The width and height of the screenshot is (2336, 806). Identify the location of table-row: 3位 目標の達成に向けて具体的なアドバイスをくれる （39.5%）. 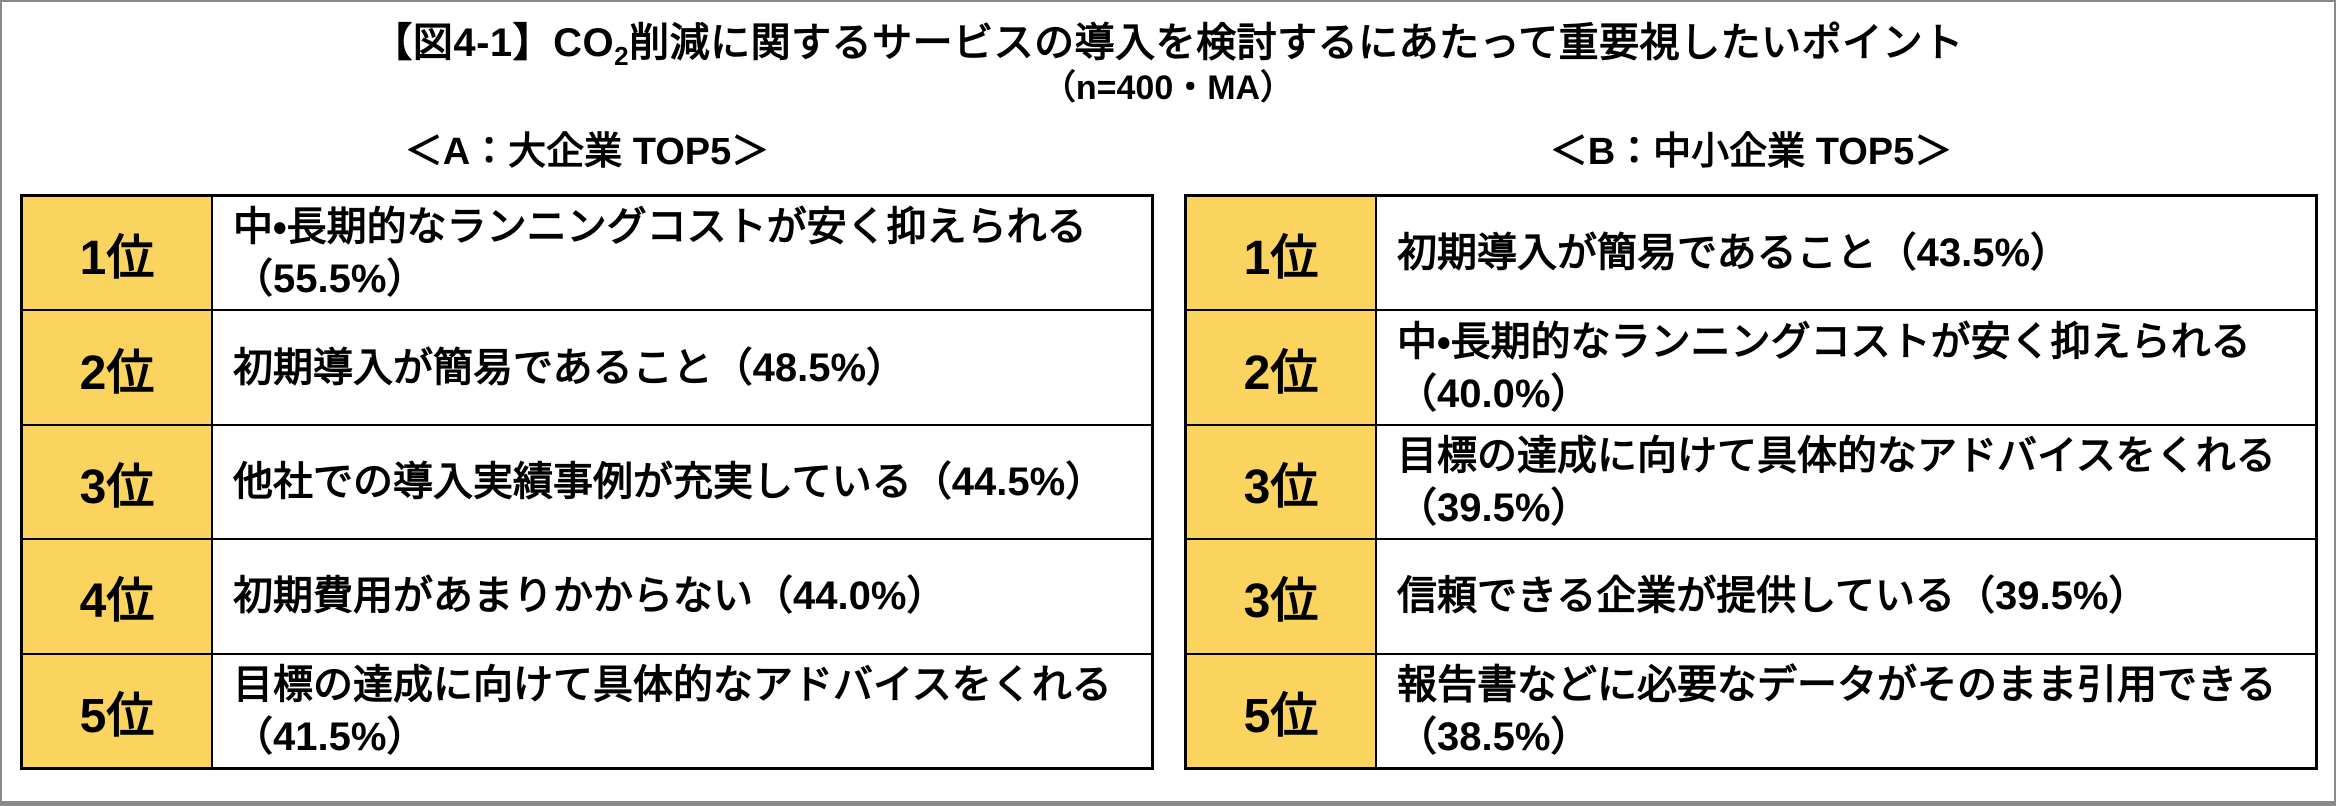
(1751, 481).